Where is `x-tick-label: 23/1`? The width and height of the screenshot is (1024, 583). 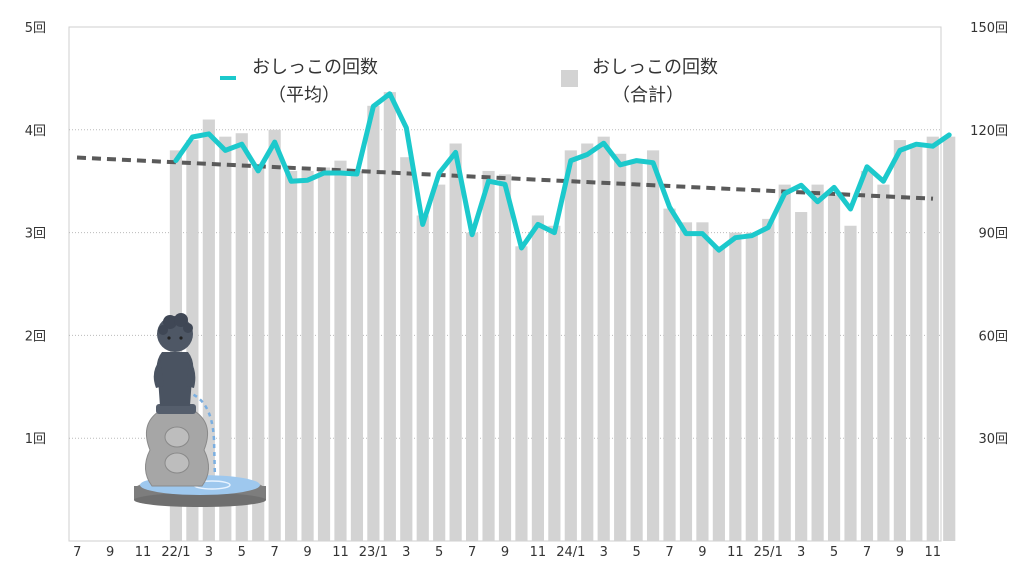
x-tick-label: 23/1 is located at coordinates (373, 552).